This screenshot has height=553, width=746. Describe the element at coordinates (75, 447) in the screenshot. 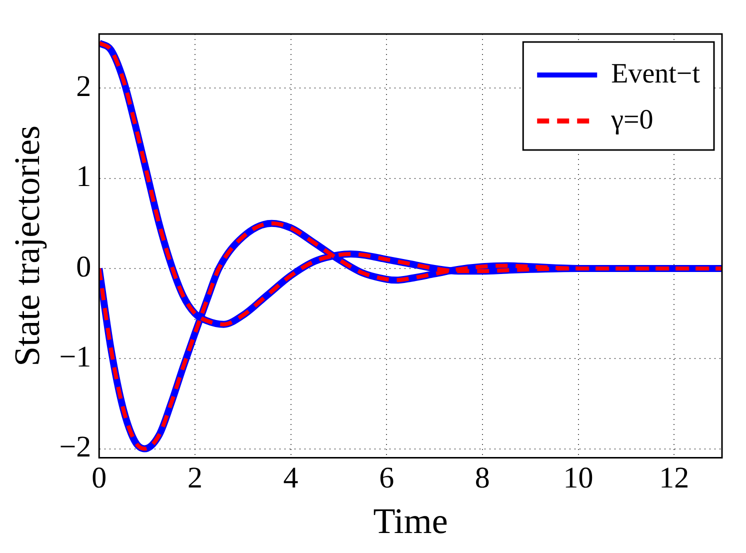

I see `y-tick-label: −2` at that location.